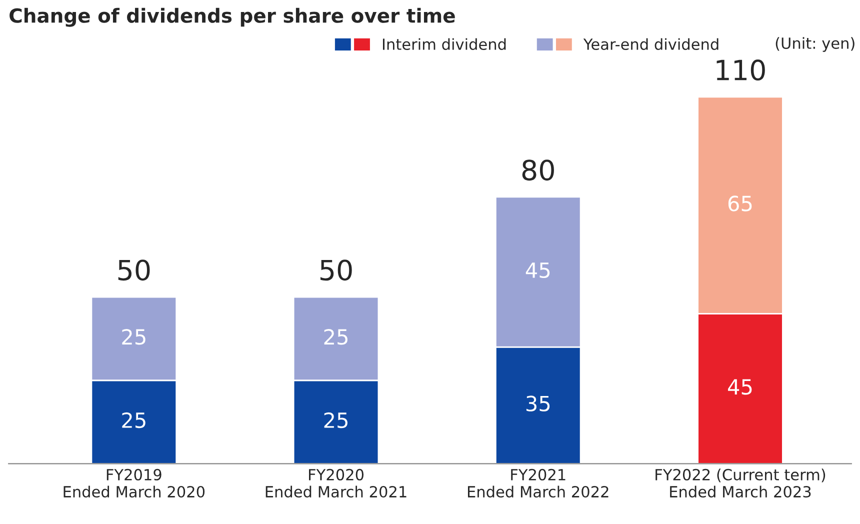 This screenshot has height=524, width=860. I want to click on data-label: 35, so click(538, 404).